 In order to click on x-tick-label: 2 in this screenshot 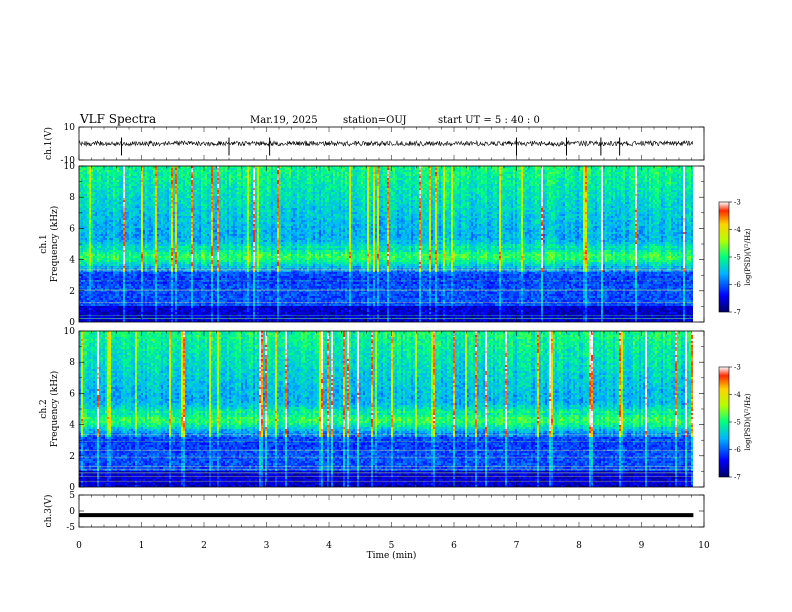, I will do `click(204, 546)`.